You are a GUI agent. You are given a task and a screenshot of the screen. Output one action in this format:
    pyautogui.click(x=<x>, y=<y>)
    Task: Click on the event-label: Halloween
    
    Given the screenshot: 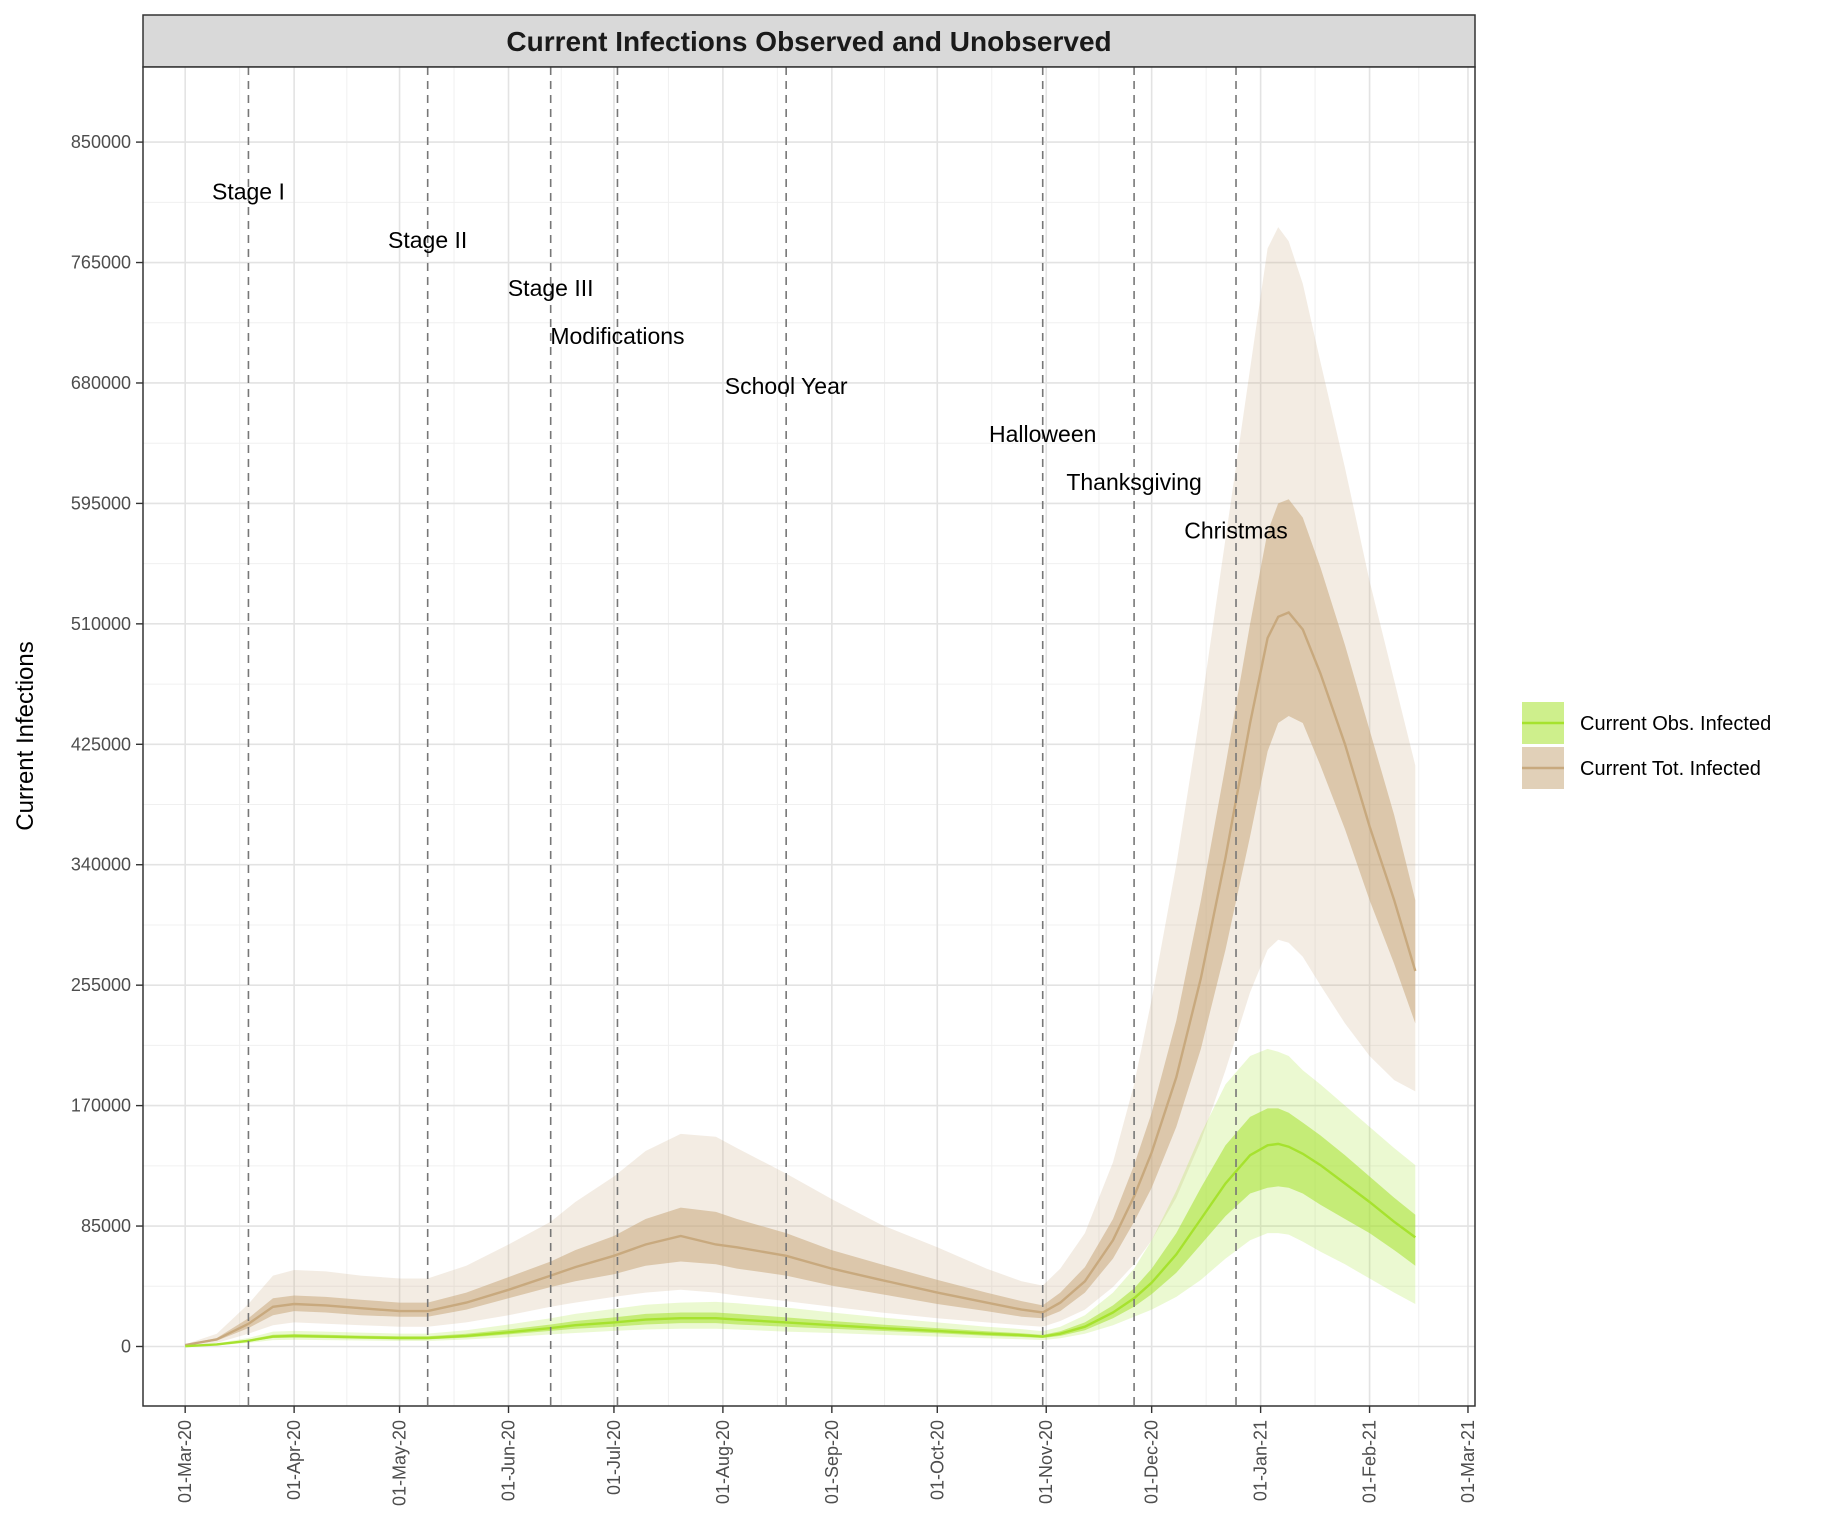 What is the action you would take?
    pyautogui.click(x=1042, y=434)
    